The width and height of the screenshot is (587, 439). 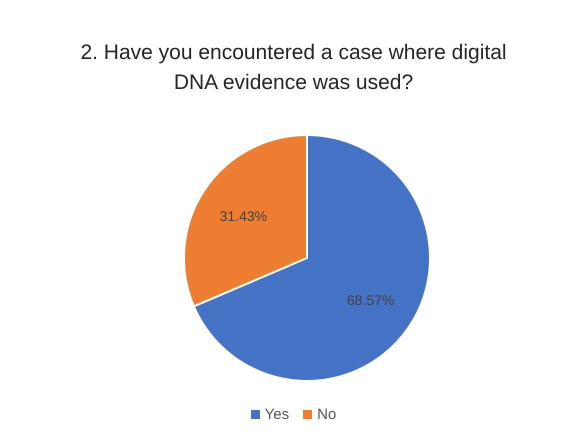 What do you see at coordinates (293, 68) in the screenshot?
I see `chart-title: 2. Have you encountered a case where digital DNA evidence was used?` at bounding box center [293, 68].